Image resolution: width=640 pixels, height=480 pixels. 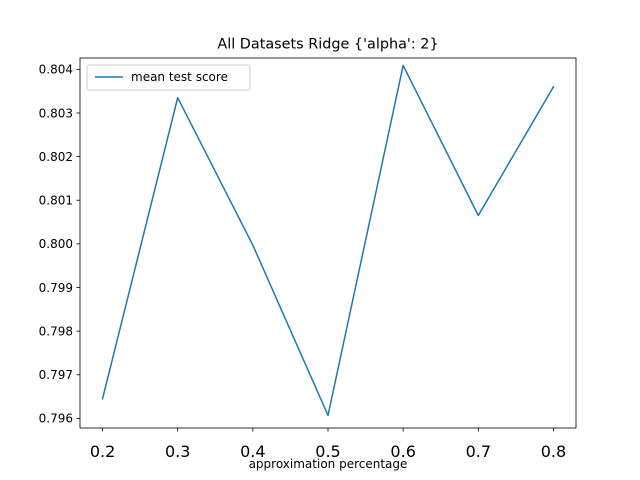 I want to click on y-tick-label: 0.796, so click(x=56, y=419).